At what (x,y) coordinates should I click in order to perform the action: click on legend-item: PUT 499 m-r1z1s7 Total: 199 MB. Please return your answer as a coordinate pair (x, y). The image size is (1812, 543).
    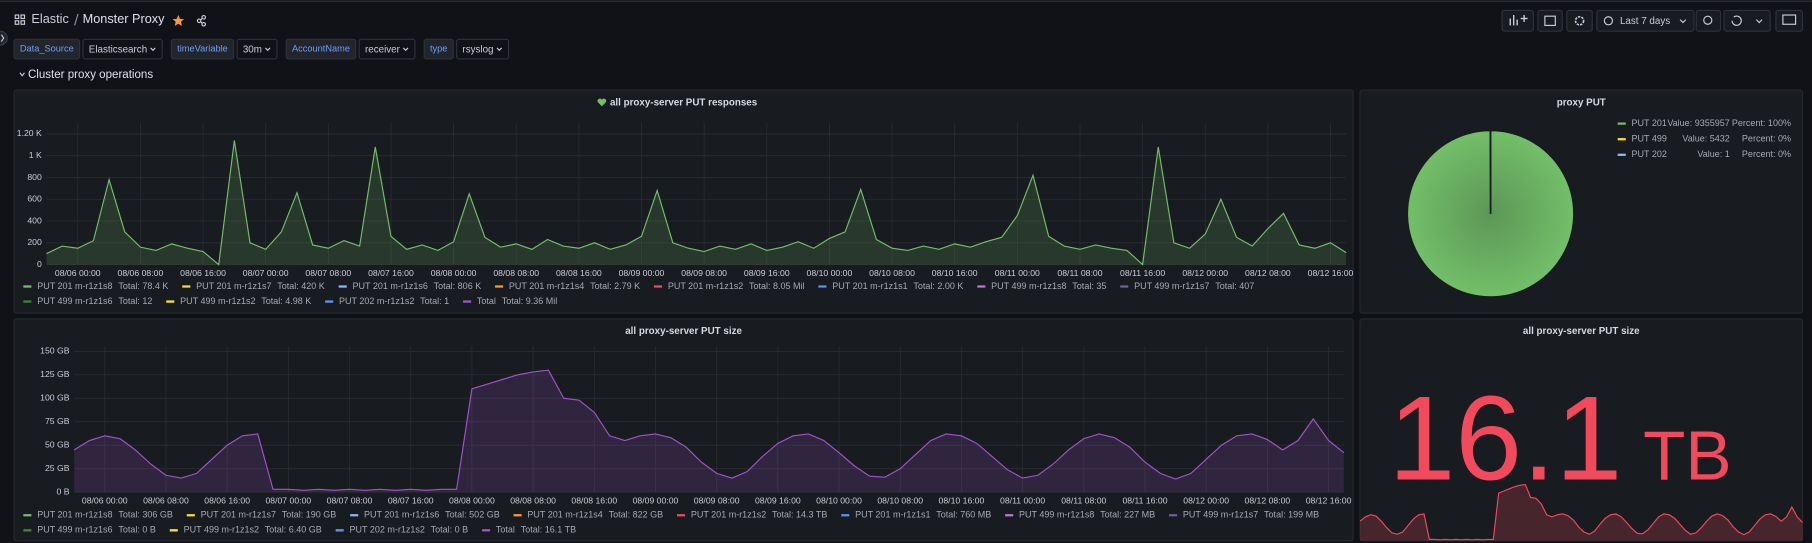
    Looking at the image, I should click on (1244, 515).